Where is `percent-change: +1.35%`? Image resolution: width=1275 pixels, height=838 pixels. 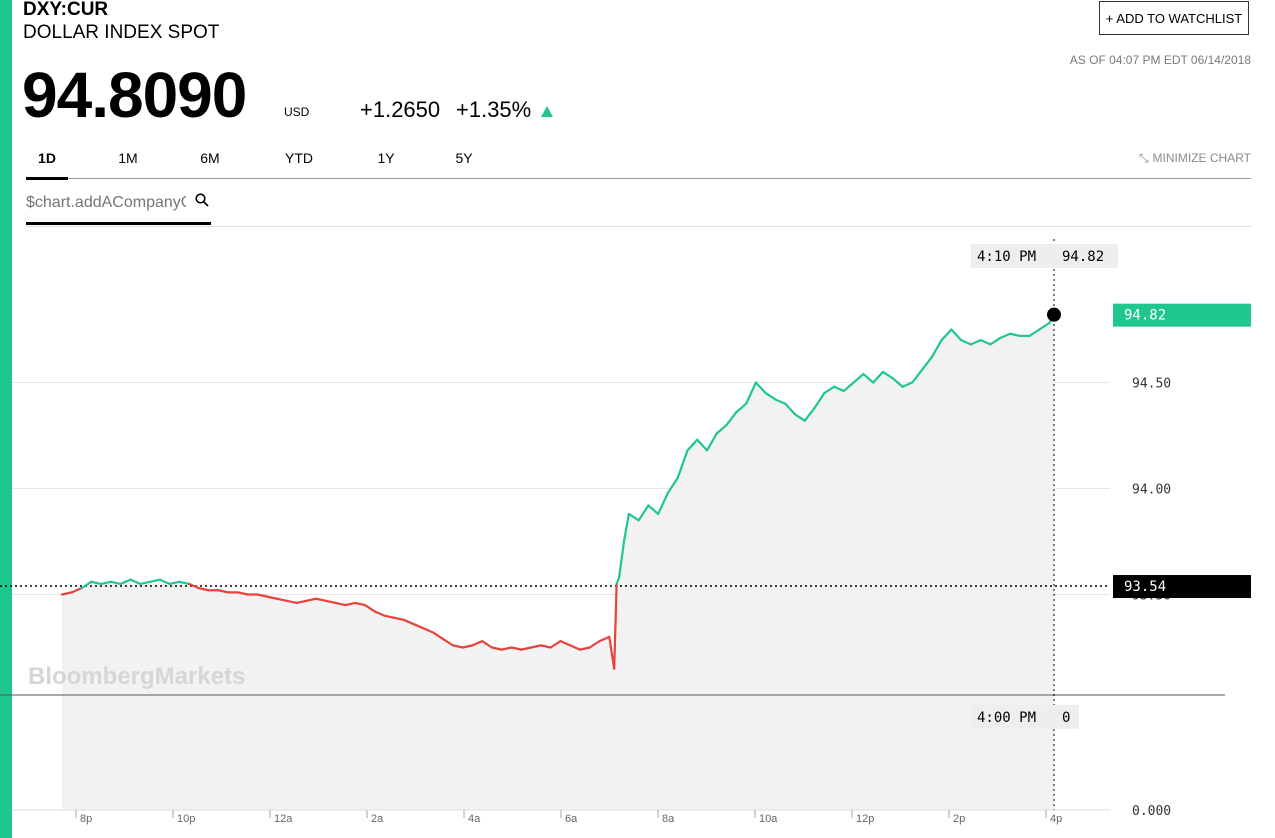
percent-change: +1.35% is located at coordinates (494, 109).